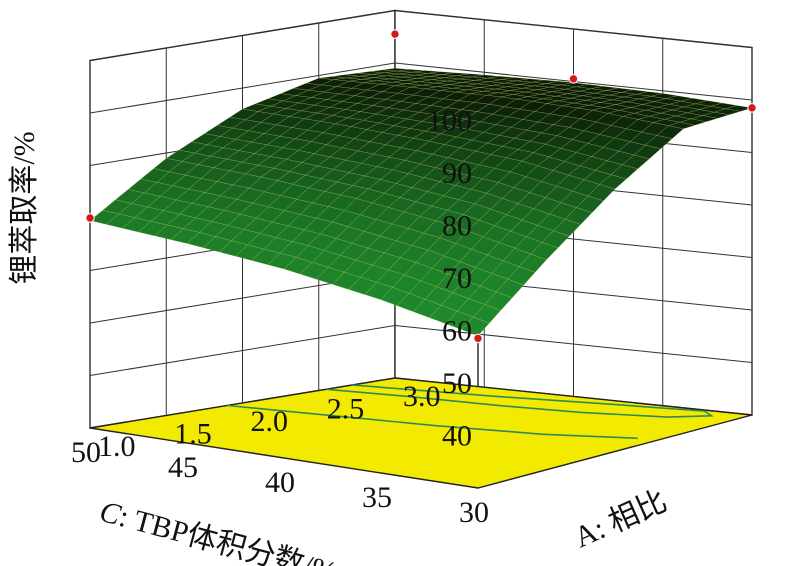 The height and width of the screenshot is (566, 800). I want to click on a-tick-label: 2.0, so click(270, 421).